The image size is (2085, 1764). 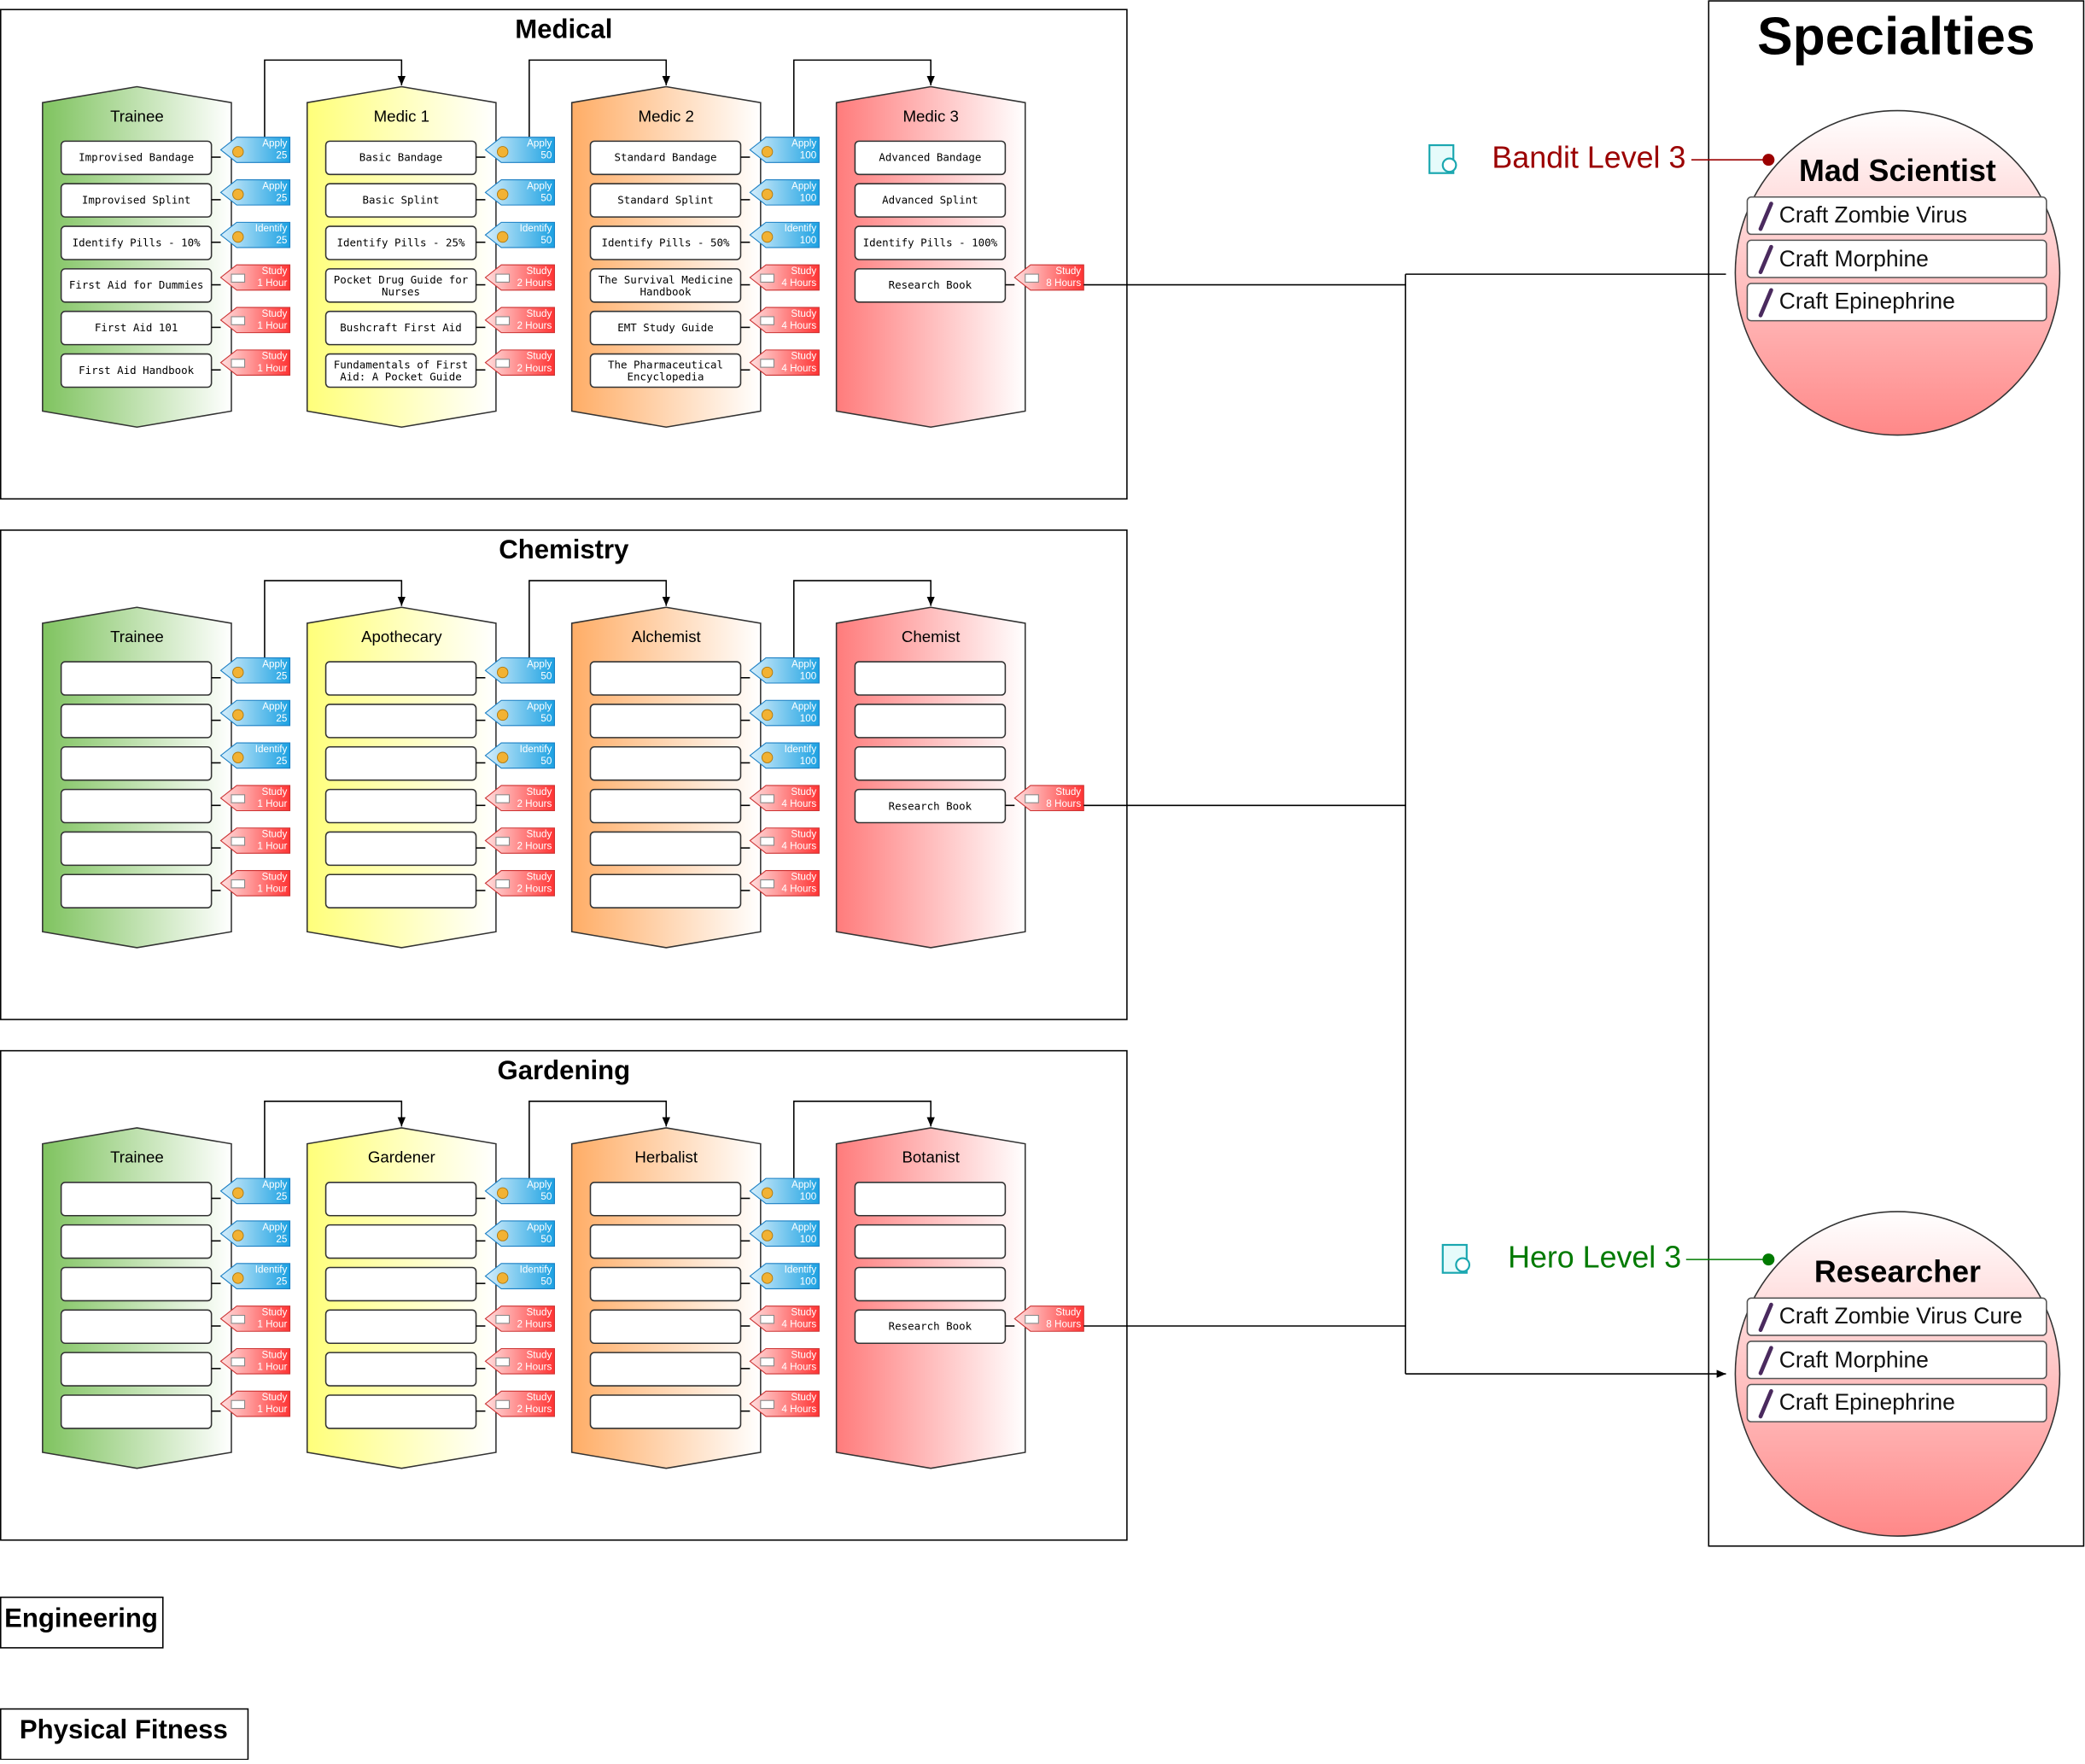 I want to click on item-label: Identify Pills - 10%, so click(x=136, y=243).